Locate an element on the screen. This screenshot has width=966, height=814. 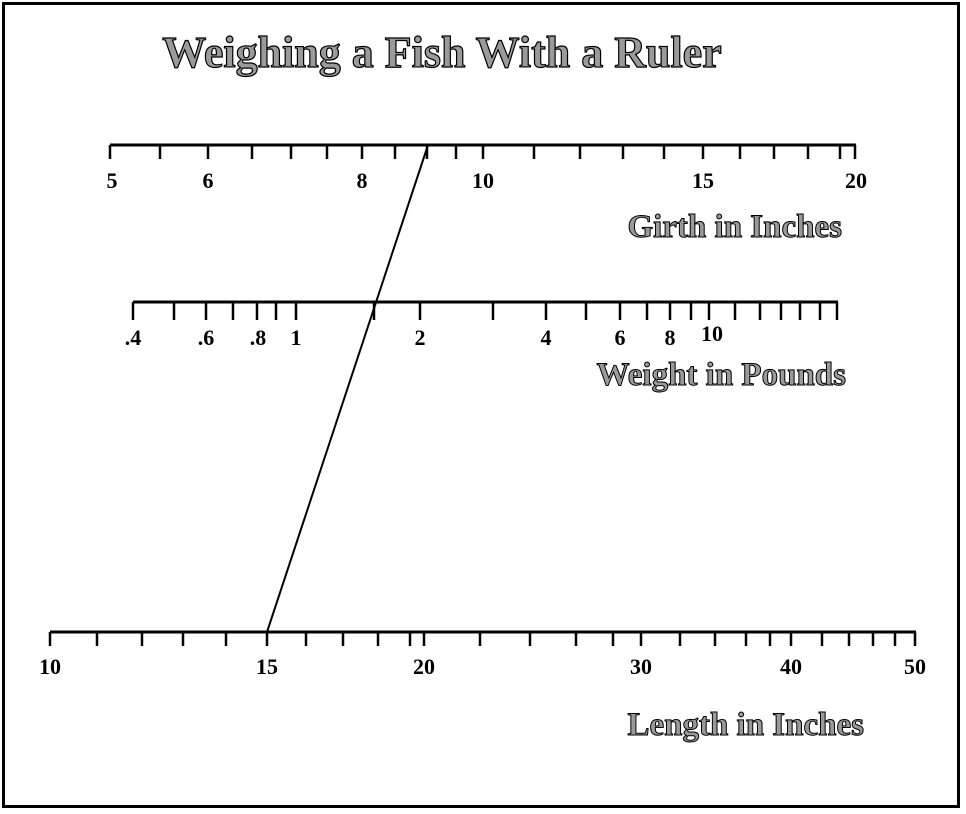
weight-label-6: 6 is located at coordinates (620, 337).